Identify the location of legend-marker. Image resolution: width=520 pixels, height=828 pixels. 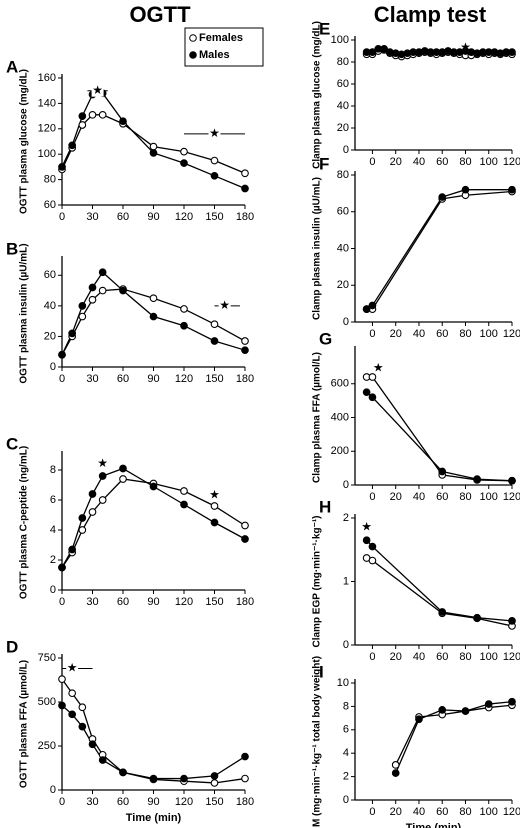
(193, 38).